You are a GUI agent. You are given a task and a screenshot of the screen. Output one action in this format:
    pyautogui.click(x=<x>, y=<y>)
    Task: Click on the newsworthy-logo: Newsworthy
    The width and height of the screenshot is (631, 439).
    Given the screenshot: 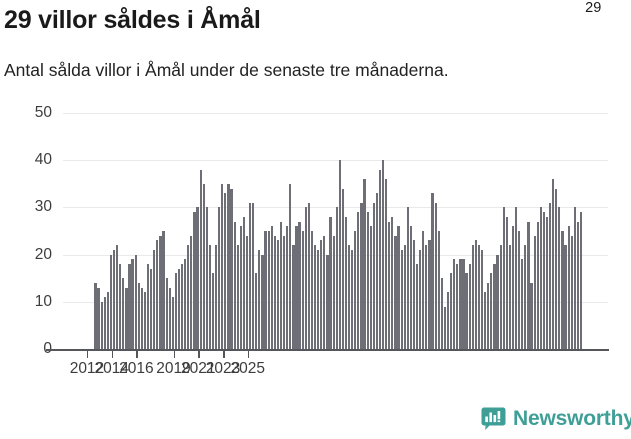 What is the action you would take?
    pyautogui.click(x=556, y=418)
    